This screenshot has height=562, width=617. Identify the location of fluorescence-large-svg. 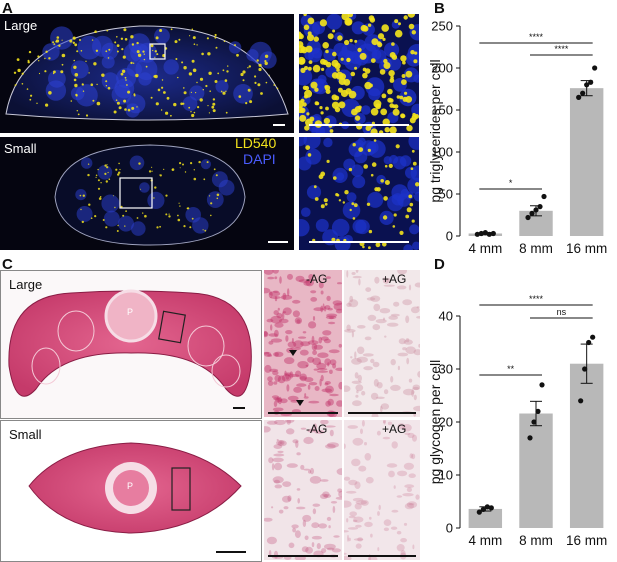
(147, 73).